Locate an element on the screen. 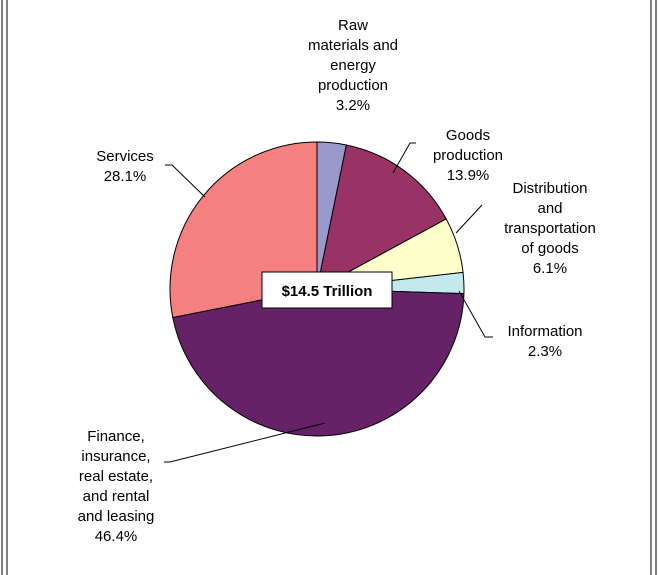  slice-label-line: insurance, is located at coordinates (115, 456).